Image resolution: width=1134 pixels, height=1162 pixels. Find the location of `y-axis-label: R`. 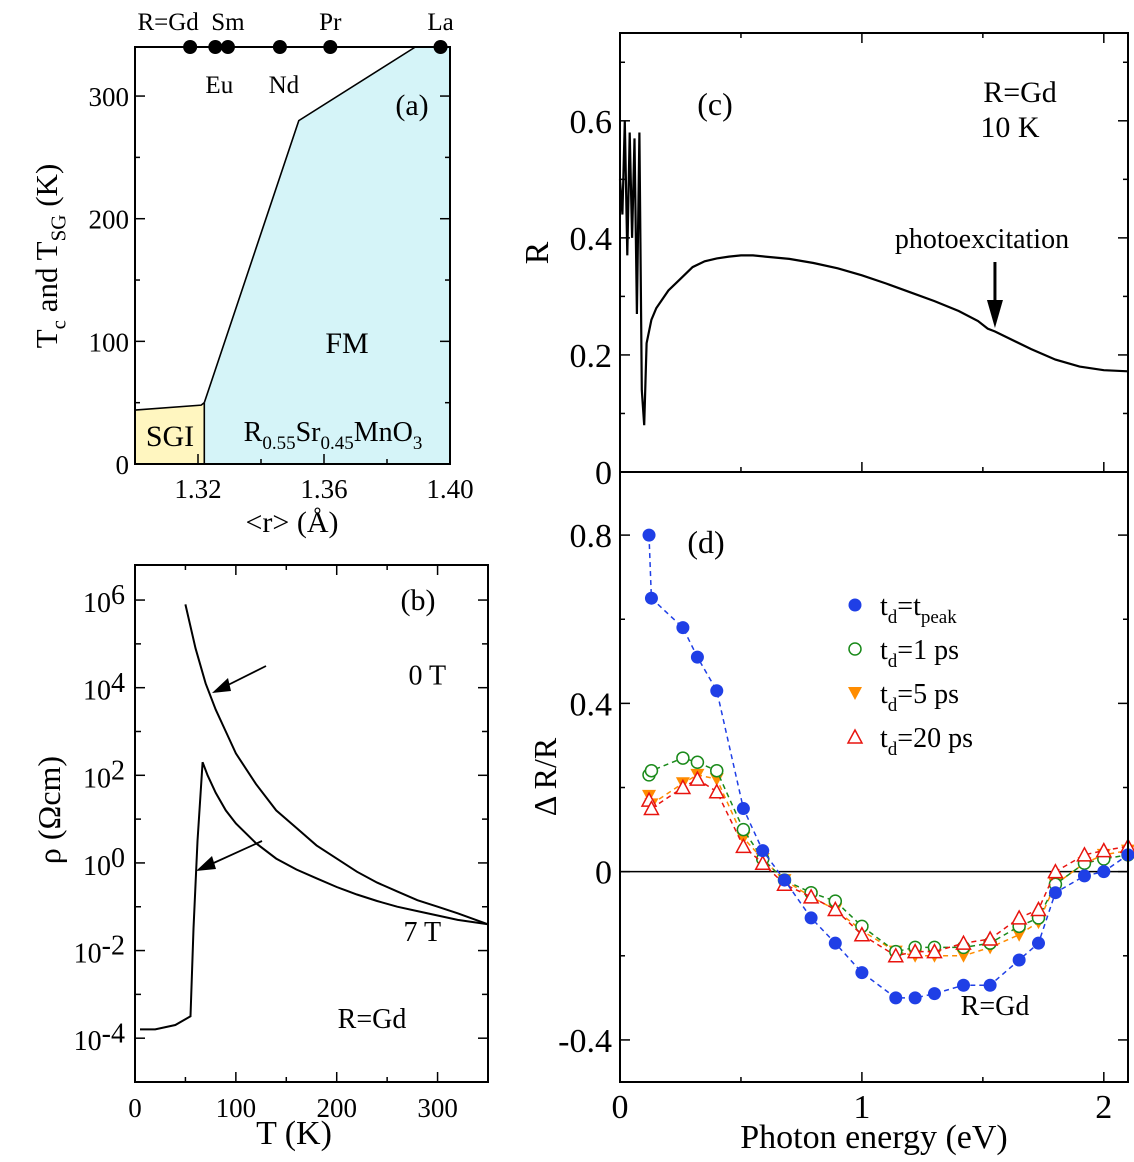

y-axis-label: R is located at coordinates (537, 252).